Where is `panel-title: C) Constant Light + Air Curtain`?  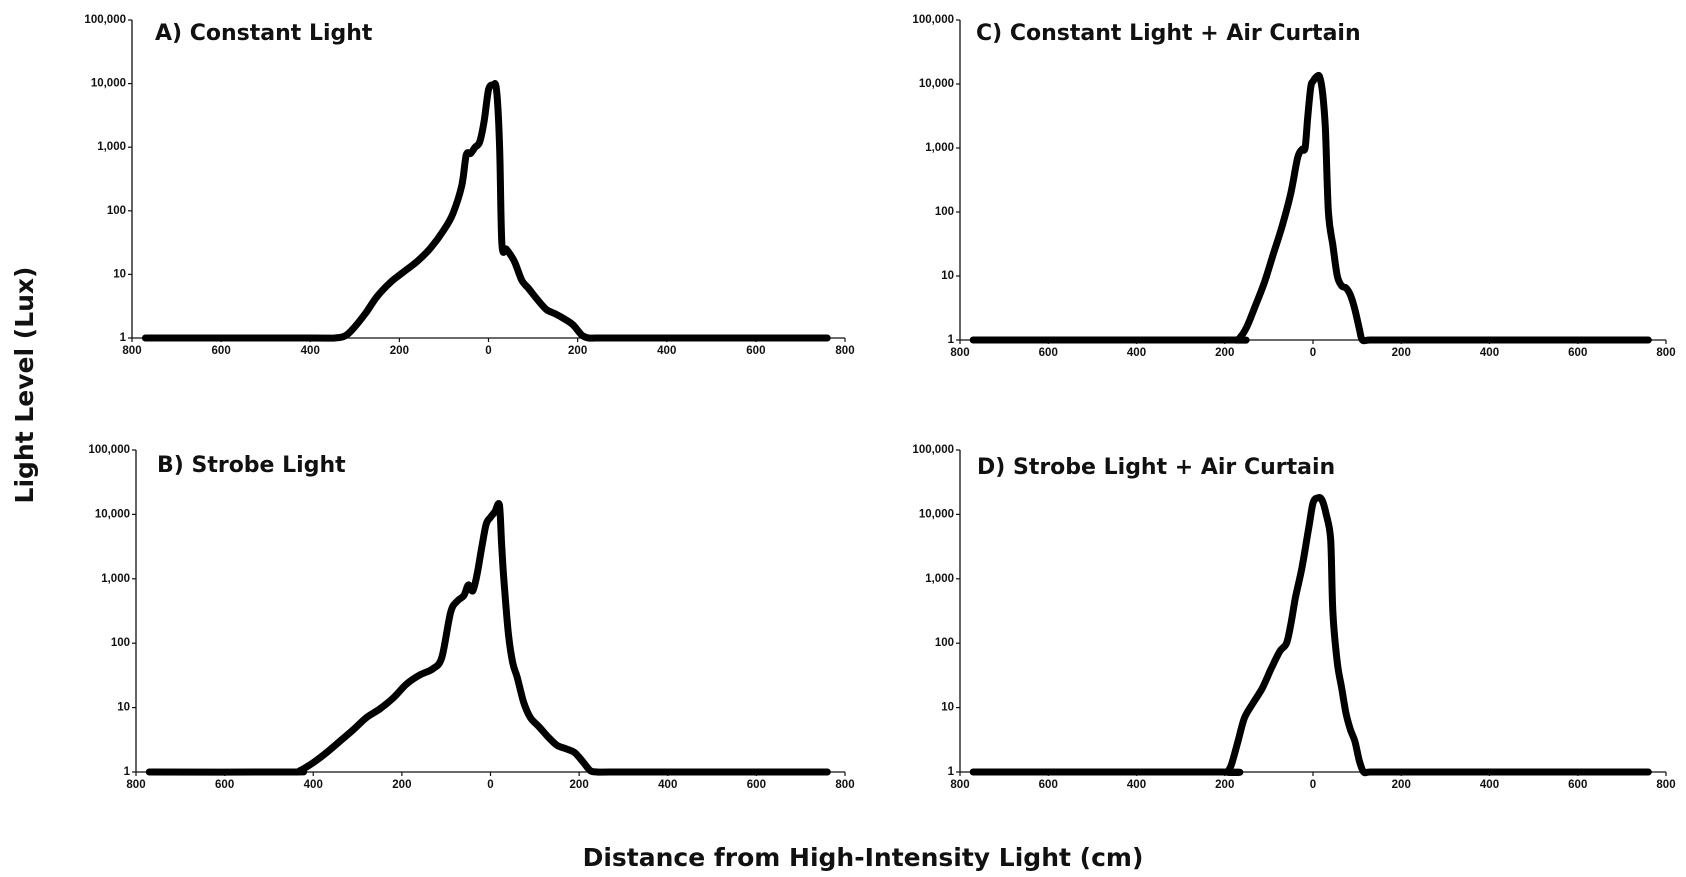 panel-title: C) Constant Light + Air Curtain is located at coordinates (1168, 33).